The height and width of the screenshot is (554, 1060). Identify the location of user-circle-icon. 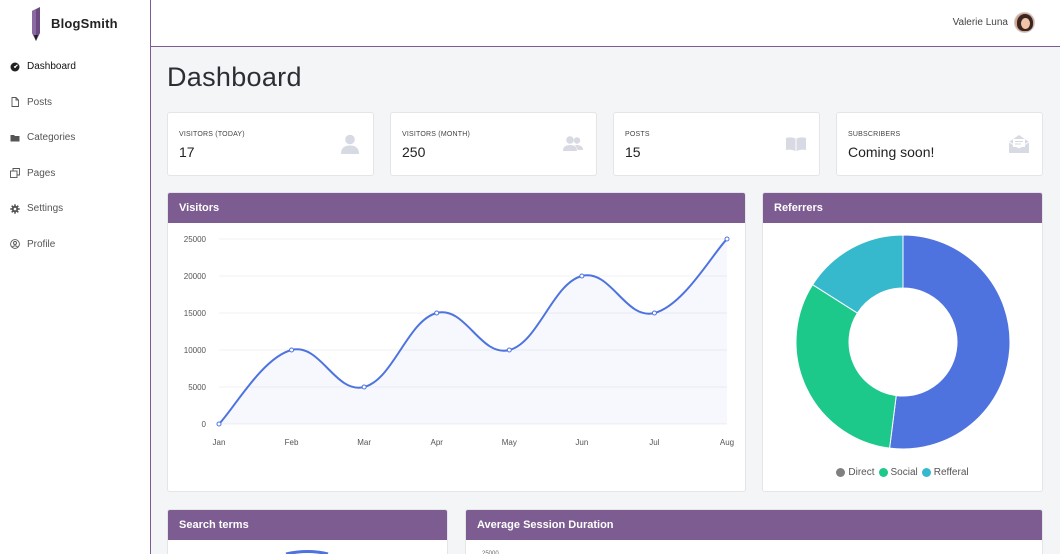
(15, 244).